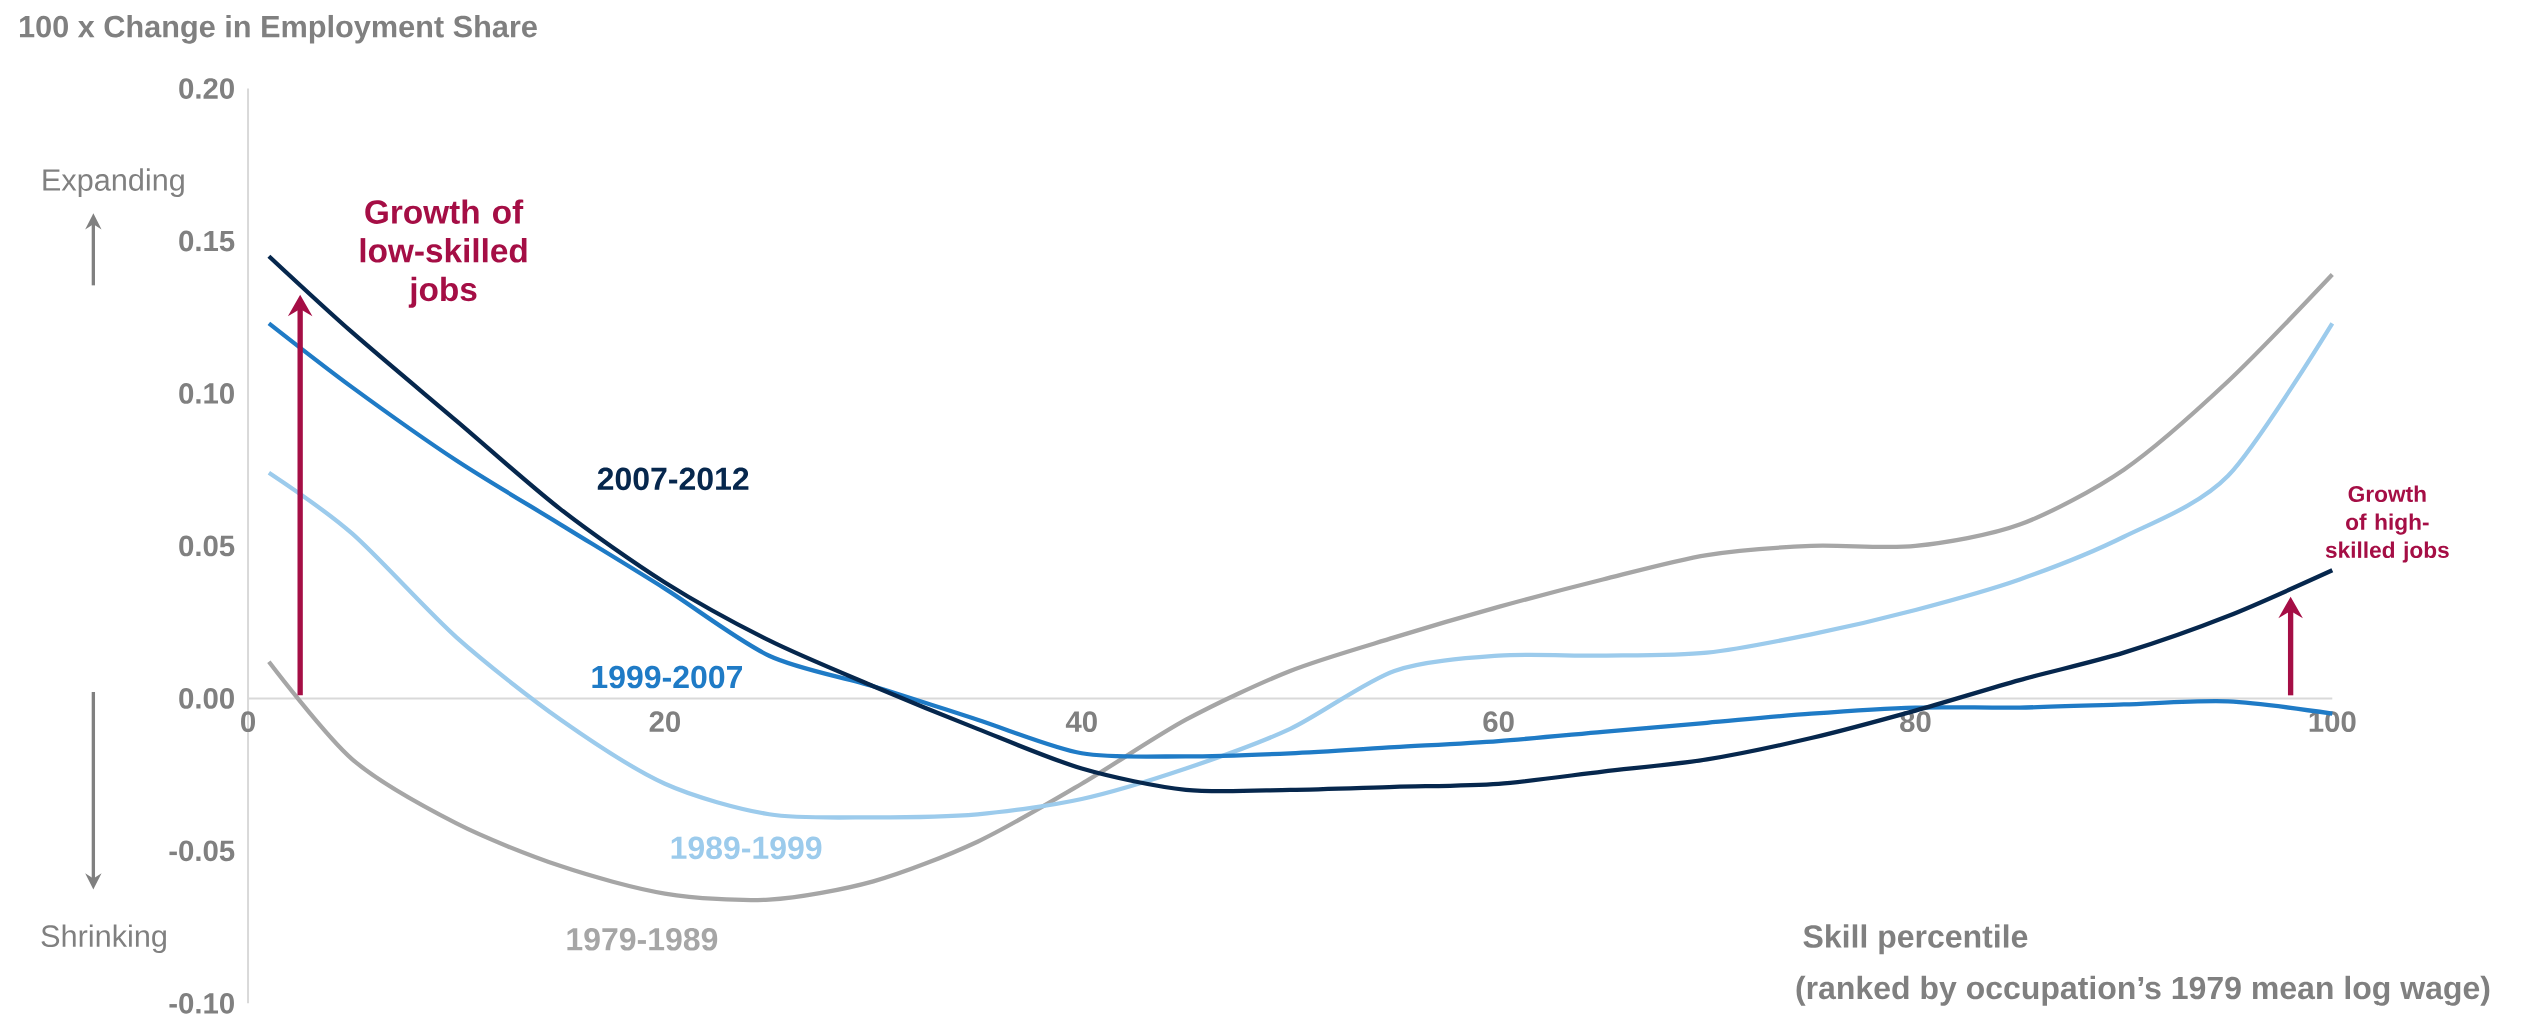 The height and width of the screenshot is (1023, 2539). What do you see at coordinates (667, 677) in the screenshot?
I see `series-label: 1999-2007` at bounding box center [667, 677].